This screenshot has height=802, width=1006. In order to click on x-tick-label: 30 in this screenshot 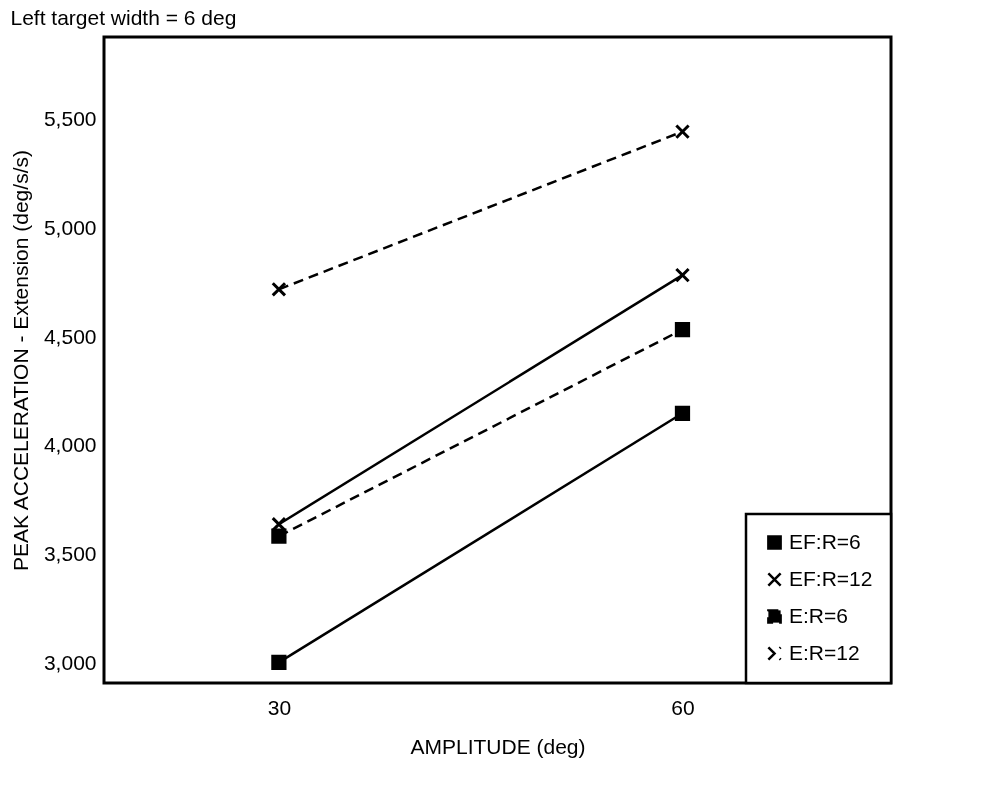, I will do `click(279, 707)`.